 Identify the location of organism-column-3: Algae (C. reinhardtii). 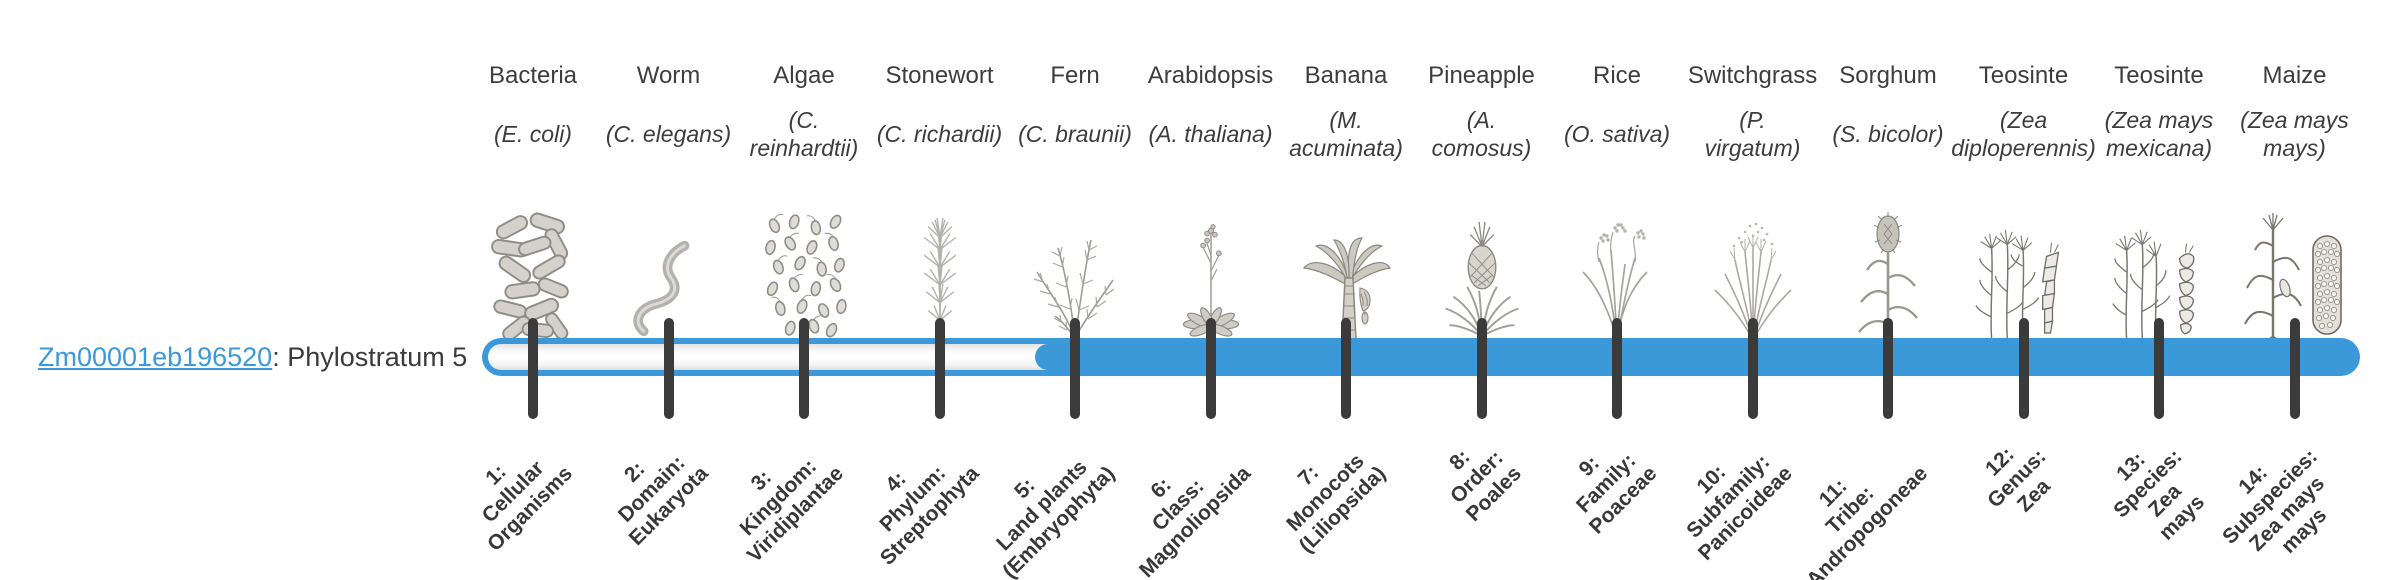
(804, 201).